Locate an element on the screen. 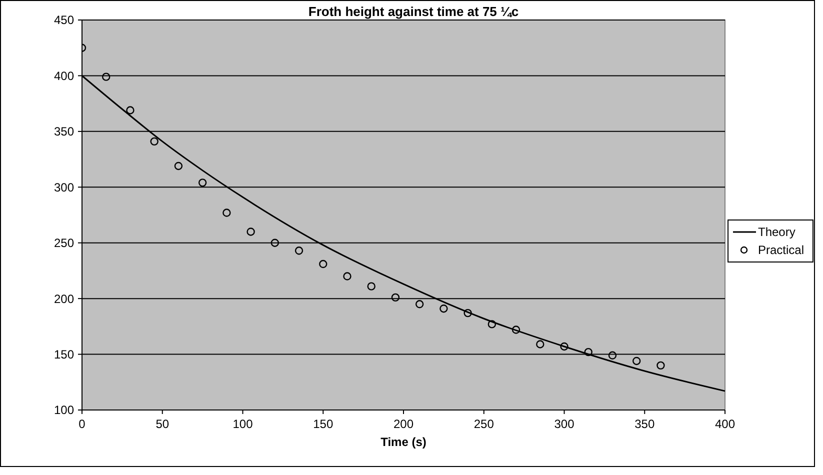 This screenshot has width=823, height=475. legend-label: Theory is located at coordinates (777, 232).